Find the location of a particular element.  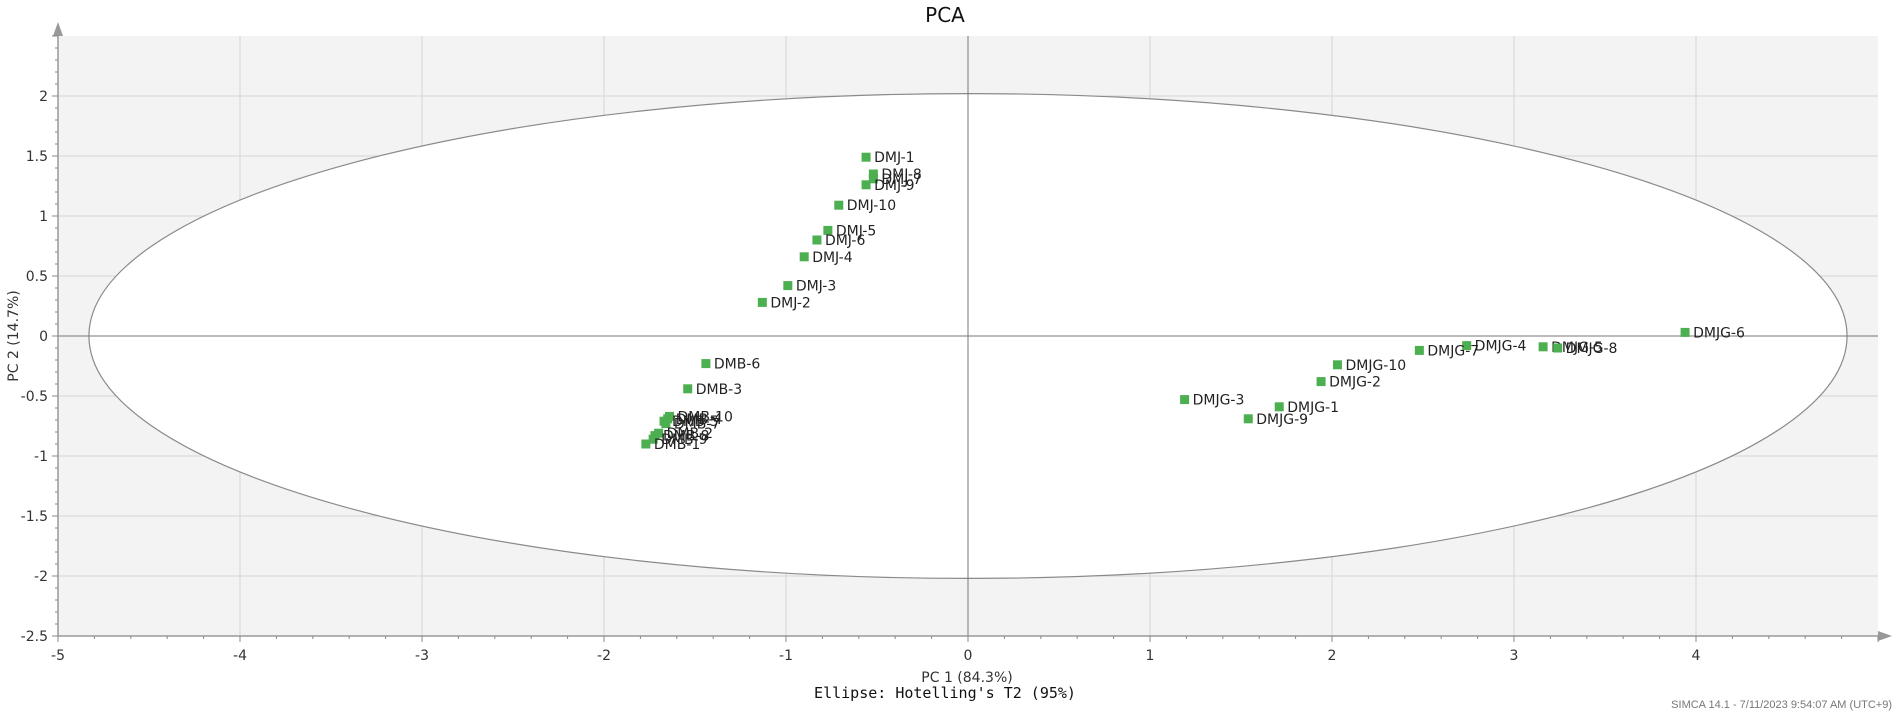

data-point-label: DMJ-3 is located at coordinates (816, 287).